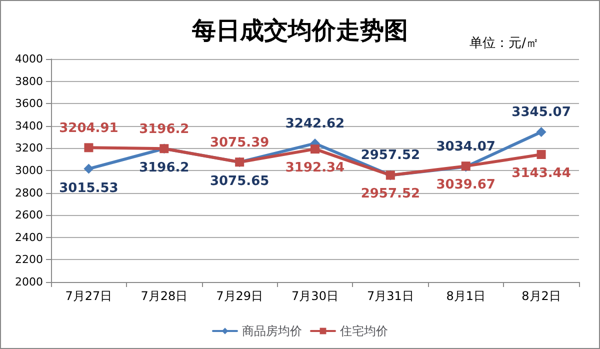 This screenshot has height=349, width=600. What do you see at coordinates (88, 296) in the screenshot?
I see `x-tick-label: 7月27日` at bounding box center [88, 296].